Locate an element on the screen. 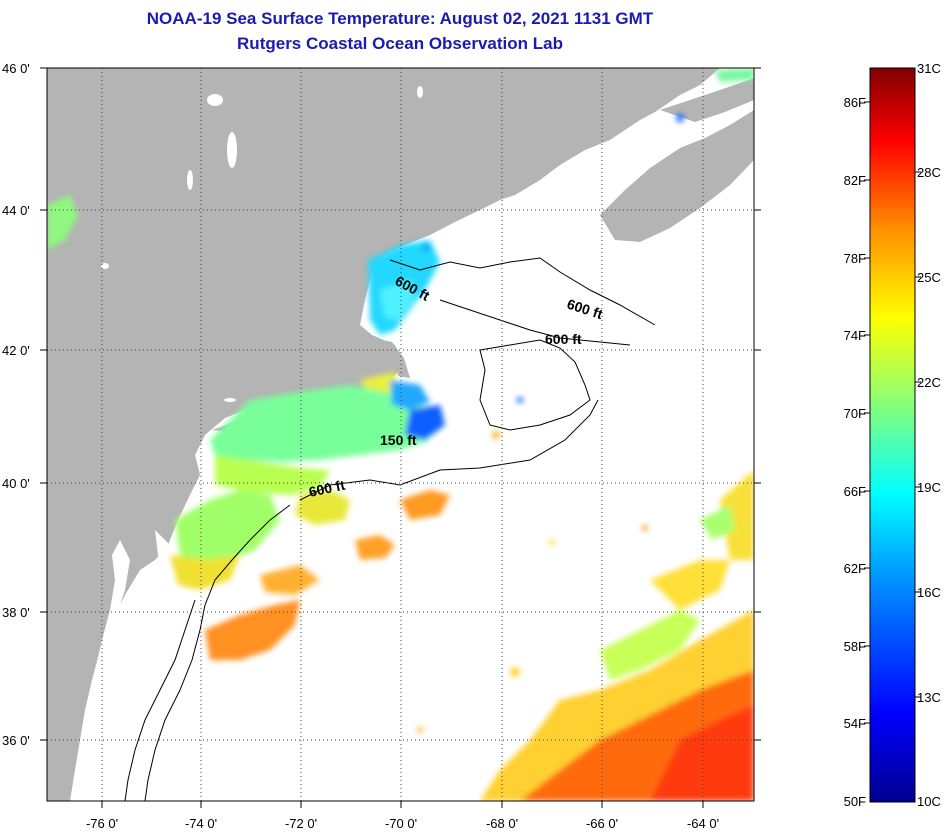 The image size is (952, 832). land-cape-breton is located at coordinates (707, 100).